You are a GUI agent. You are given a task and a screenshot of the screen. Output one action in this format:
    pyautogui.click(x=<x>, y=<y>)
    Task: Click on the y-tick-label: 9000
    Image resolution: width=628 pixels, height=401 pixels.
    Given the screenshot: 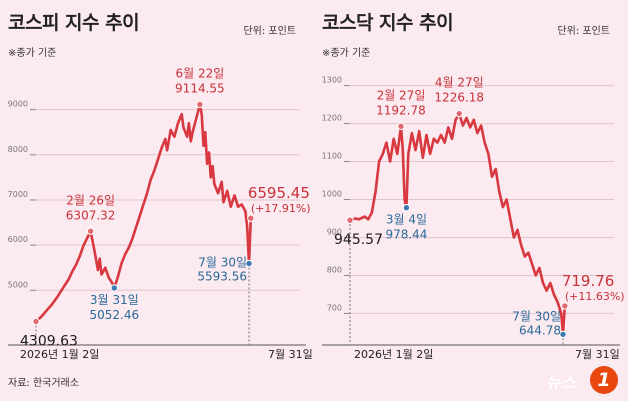 What is the action you would take?
    pyautogui.click(x=18, y=104)
    